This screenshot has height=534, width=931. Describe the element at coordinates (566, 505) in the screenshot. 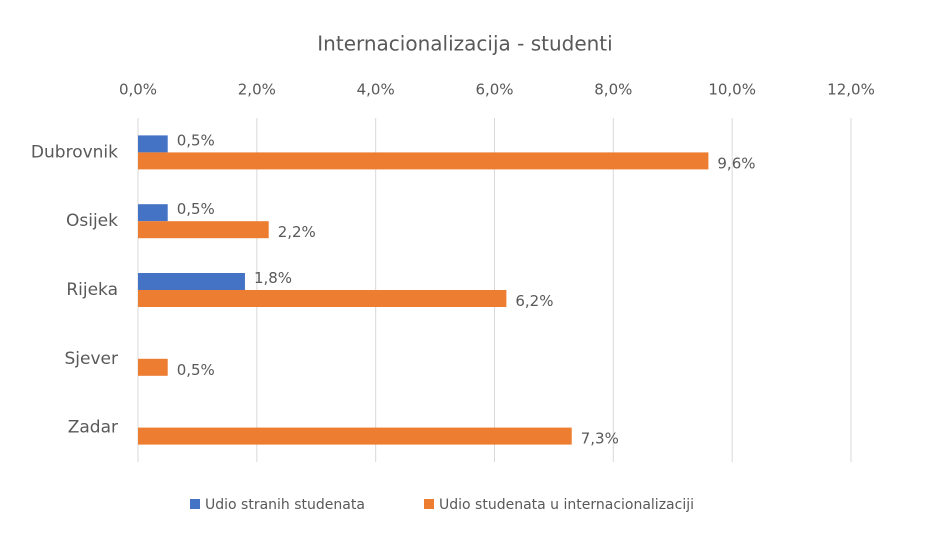

I see `legend-label: Udio studenata u internacionalizaciji` at that location.